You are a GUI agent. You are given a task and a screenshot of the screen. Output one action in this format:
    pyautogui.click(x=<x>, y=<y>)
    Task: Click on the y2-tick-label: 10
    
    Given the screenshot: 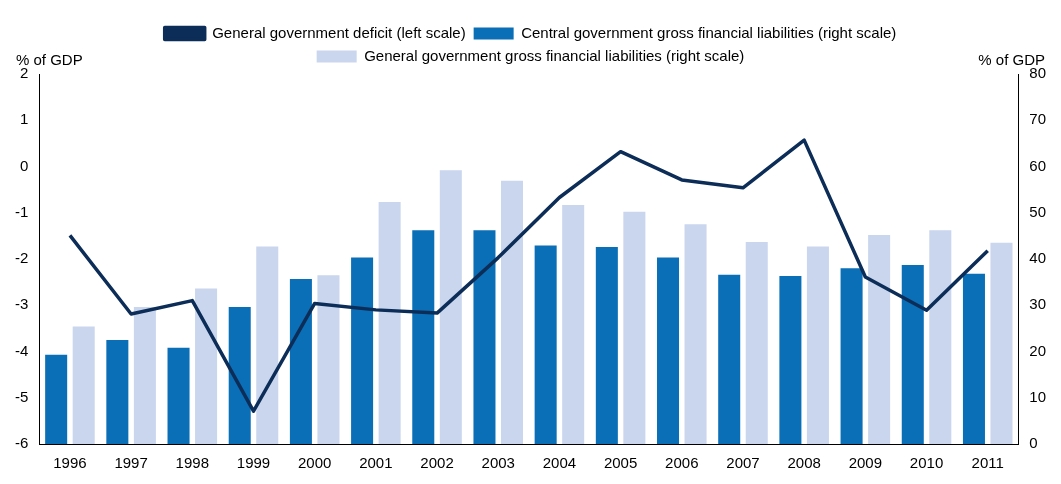 What is the action you would take?
    pyautogui.click(x=1037, y=396)
    